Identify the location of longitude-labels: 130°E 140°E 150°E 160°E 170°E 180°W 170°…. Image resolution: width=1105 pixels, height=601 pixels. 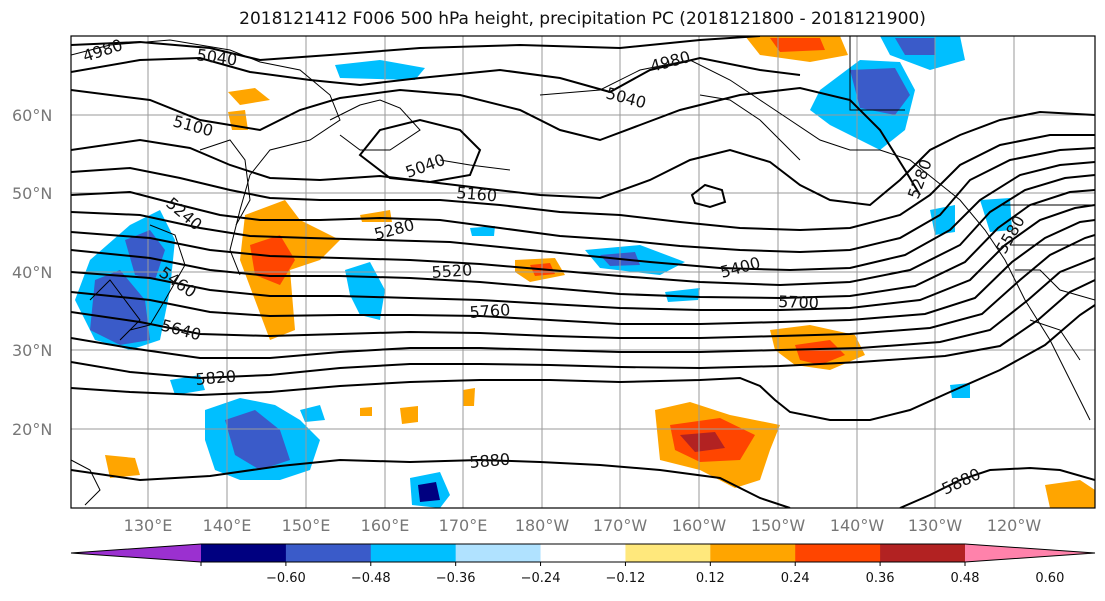
(583, 525).